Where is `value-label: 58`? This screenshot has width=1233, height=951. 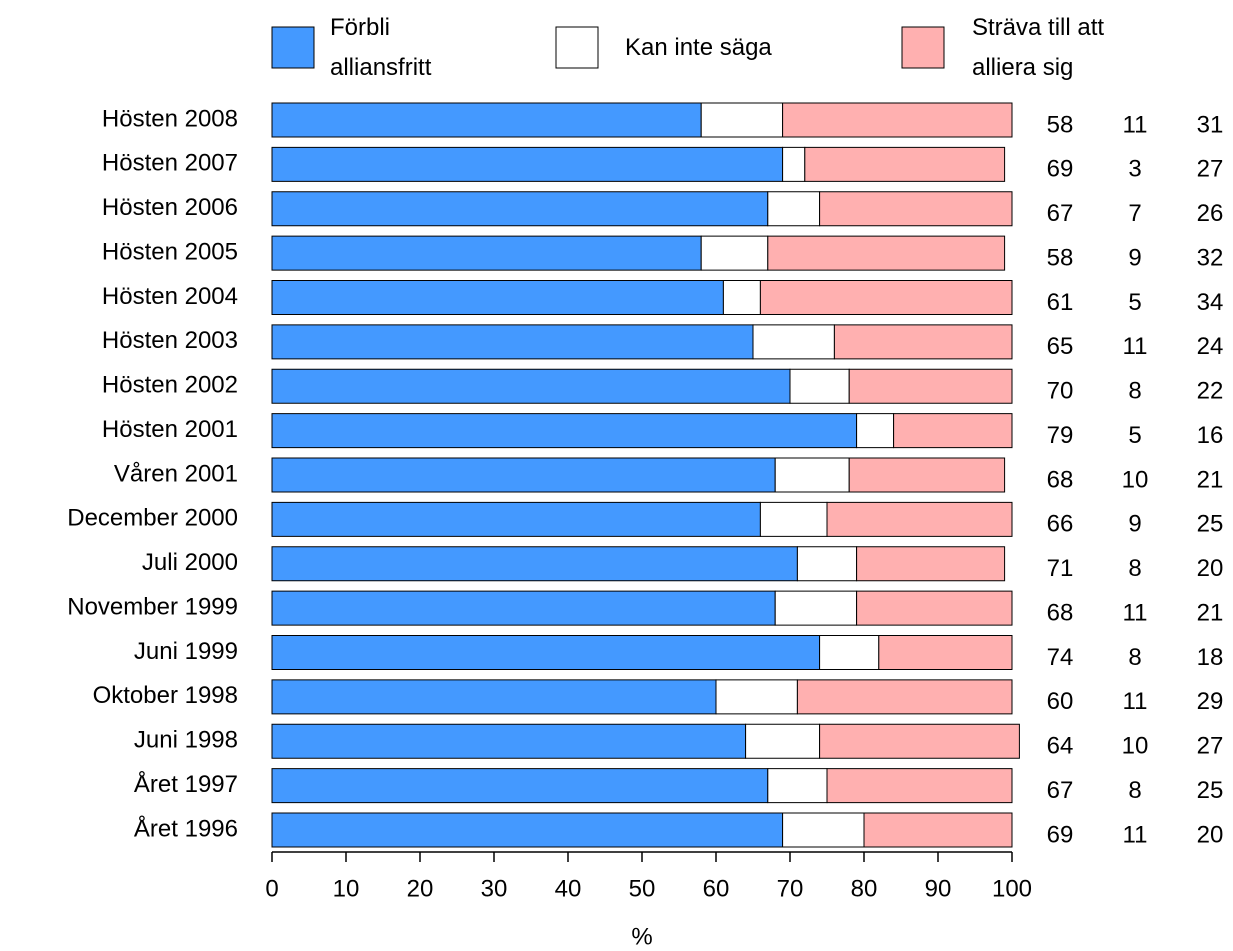
value-label: 58 is located at coordinates (1060, 124).